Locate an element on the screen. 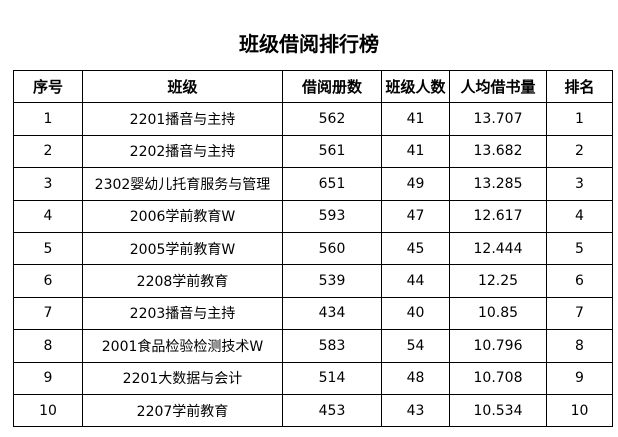 The image size is (618, 437). cell-col-index: 1 is located at coordinates (48, 119).